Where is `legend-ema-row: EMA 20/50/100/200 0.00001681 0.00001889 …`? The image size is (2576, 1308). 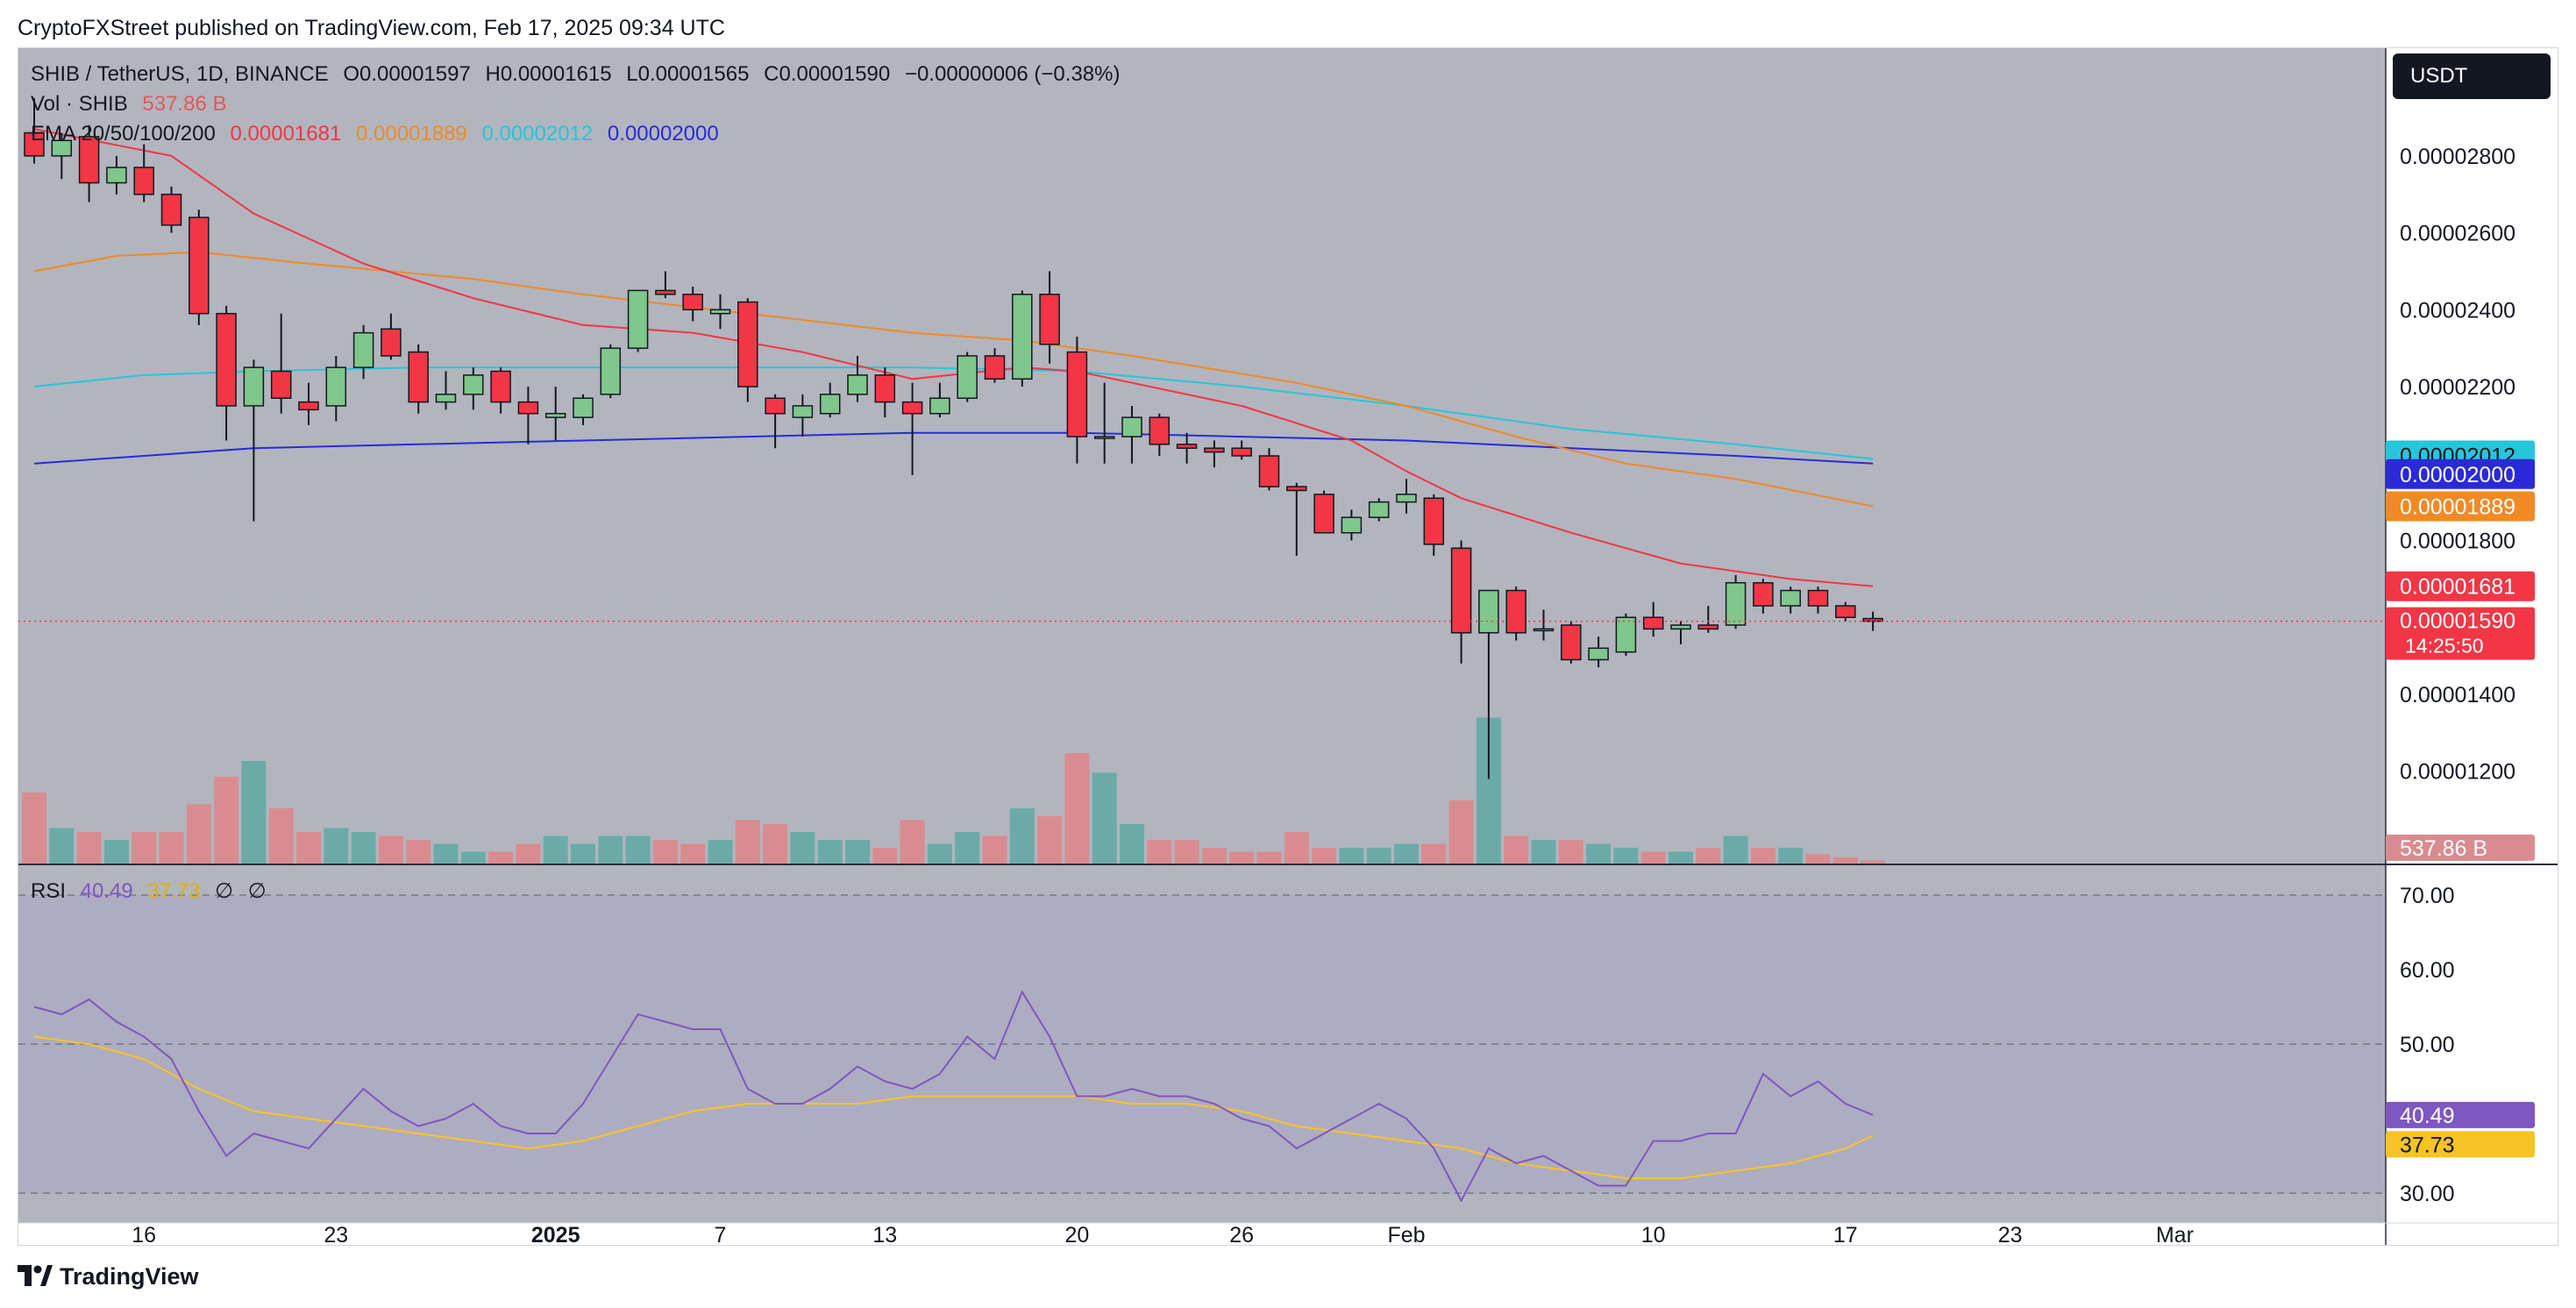
legend-ema-row: EMA 20/50/100/200 0.00001681 0.00001889 … is located at coordinates (379, 134).